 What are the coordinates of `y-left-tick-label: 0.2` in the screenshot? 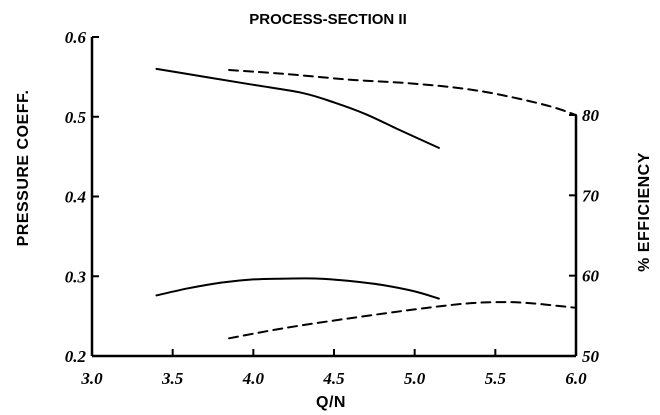 It's located at (76, 356).